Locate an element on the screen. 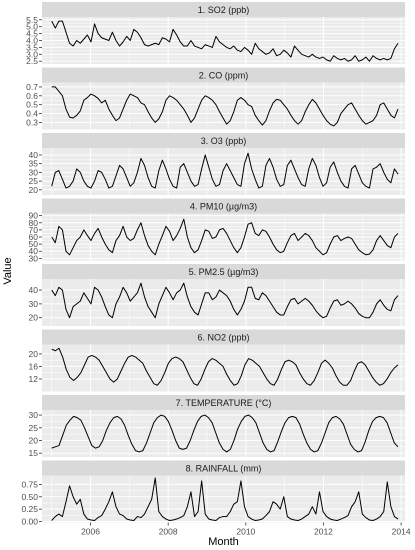 The width and height of the screenshot is (415, 550). y-tick-label: 70 is located at coordinates (34, 230).